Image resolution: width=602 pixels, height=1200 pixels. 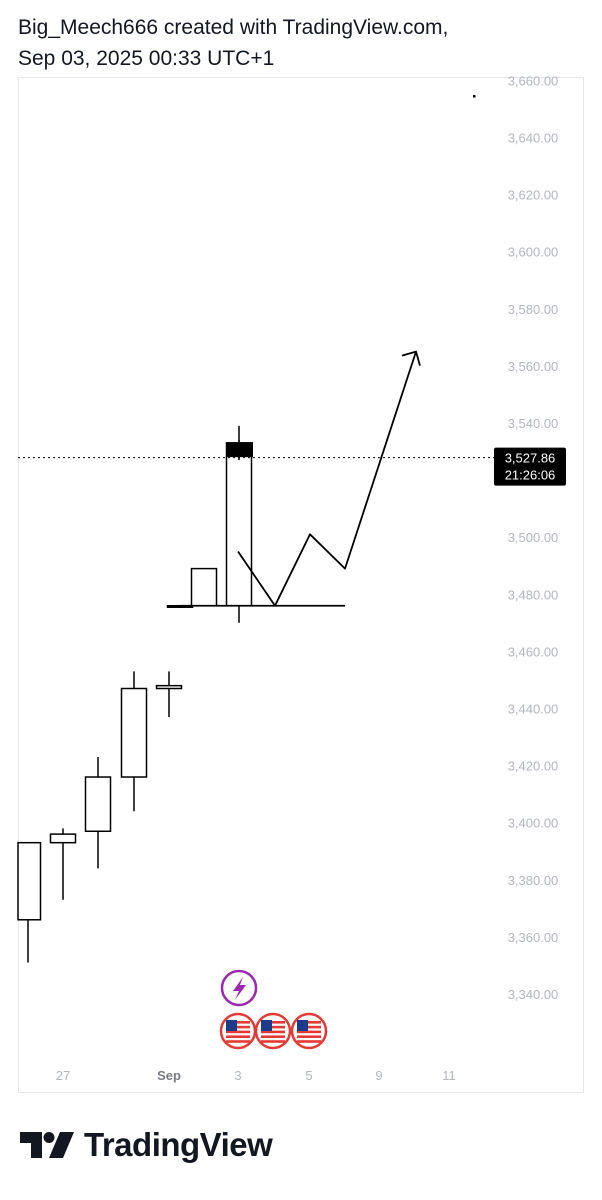 I want to click on price-tick-label: 3,540.00, so click(x=533, y=423).